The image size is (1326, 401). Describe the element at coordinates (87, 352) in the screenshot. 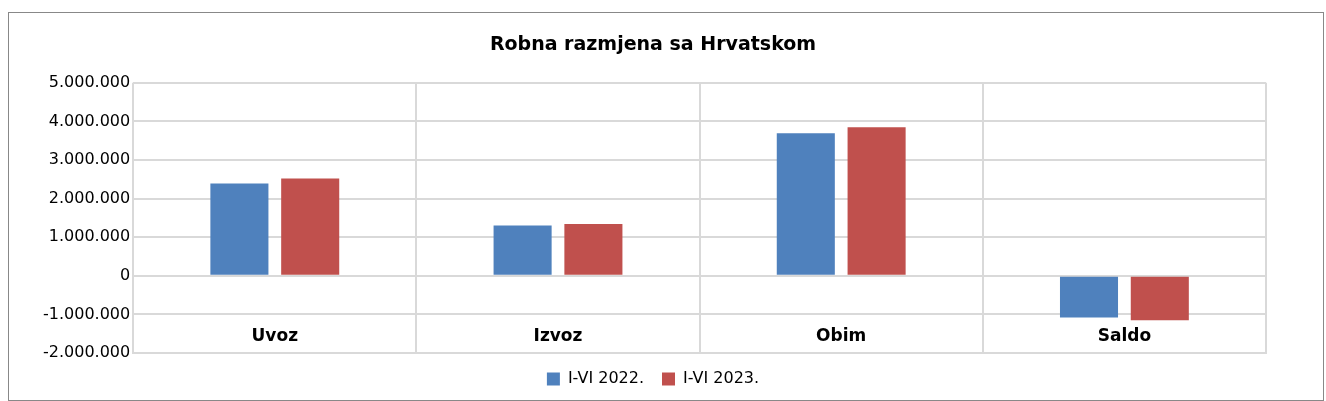

I see `y-tick-label: -2.000.000` at that location.